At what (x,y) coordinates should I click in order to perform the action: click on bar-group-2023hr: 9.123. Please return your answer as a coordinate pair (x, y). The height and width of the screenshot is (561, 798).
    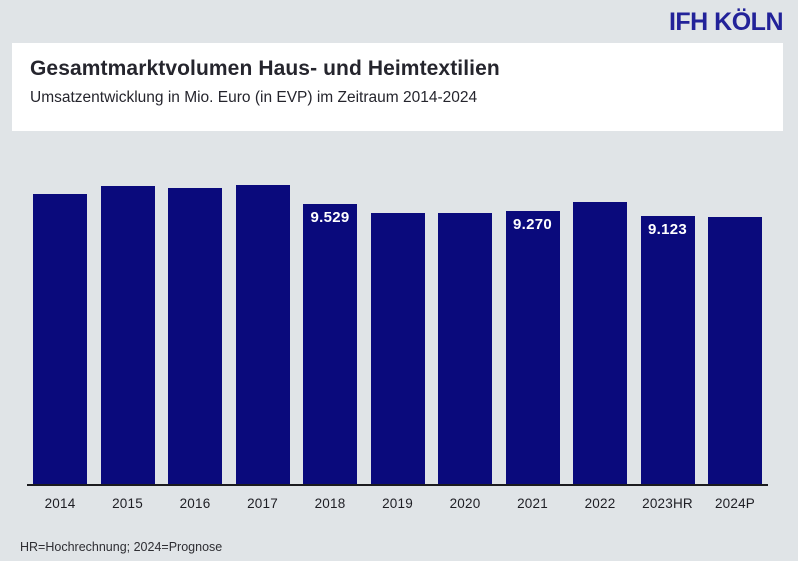
    Looking at the image, I should click on (667, 350).